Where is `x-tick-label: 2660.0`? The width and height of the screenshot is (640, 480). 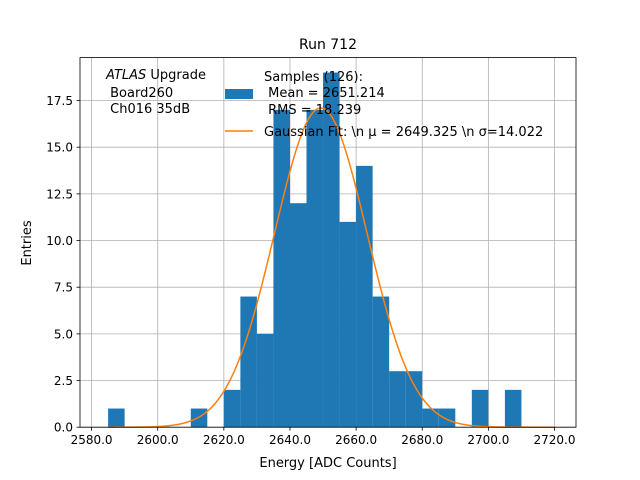 x-tick-label: 2660.0 is located at coordinates (356, 440).